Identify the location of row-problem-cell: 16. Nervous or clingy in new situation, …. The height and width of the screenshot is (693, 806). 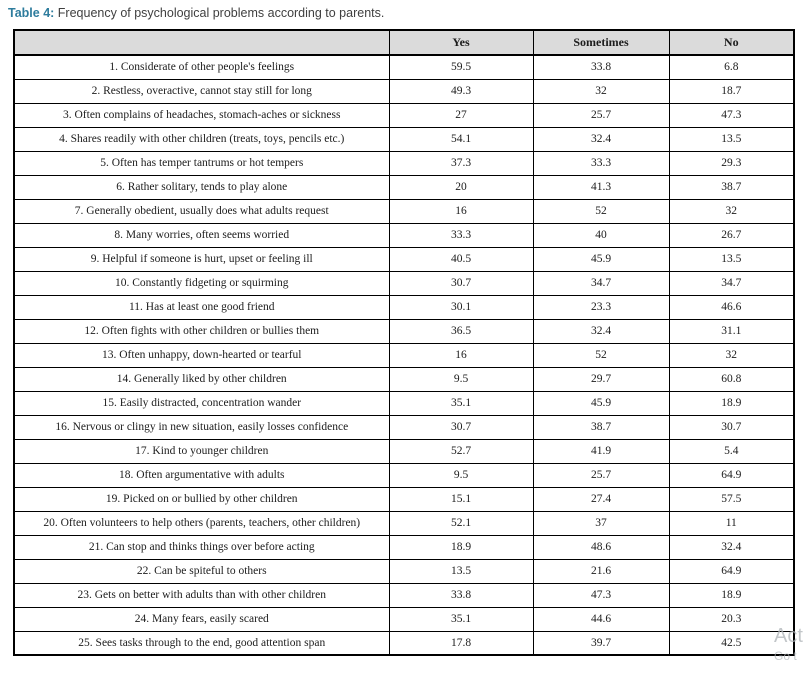
(201, 427).